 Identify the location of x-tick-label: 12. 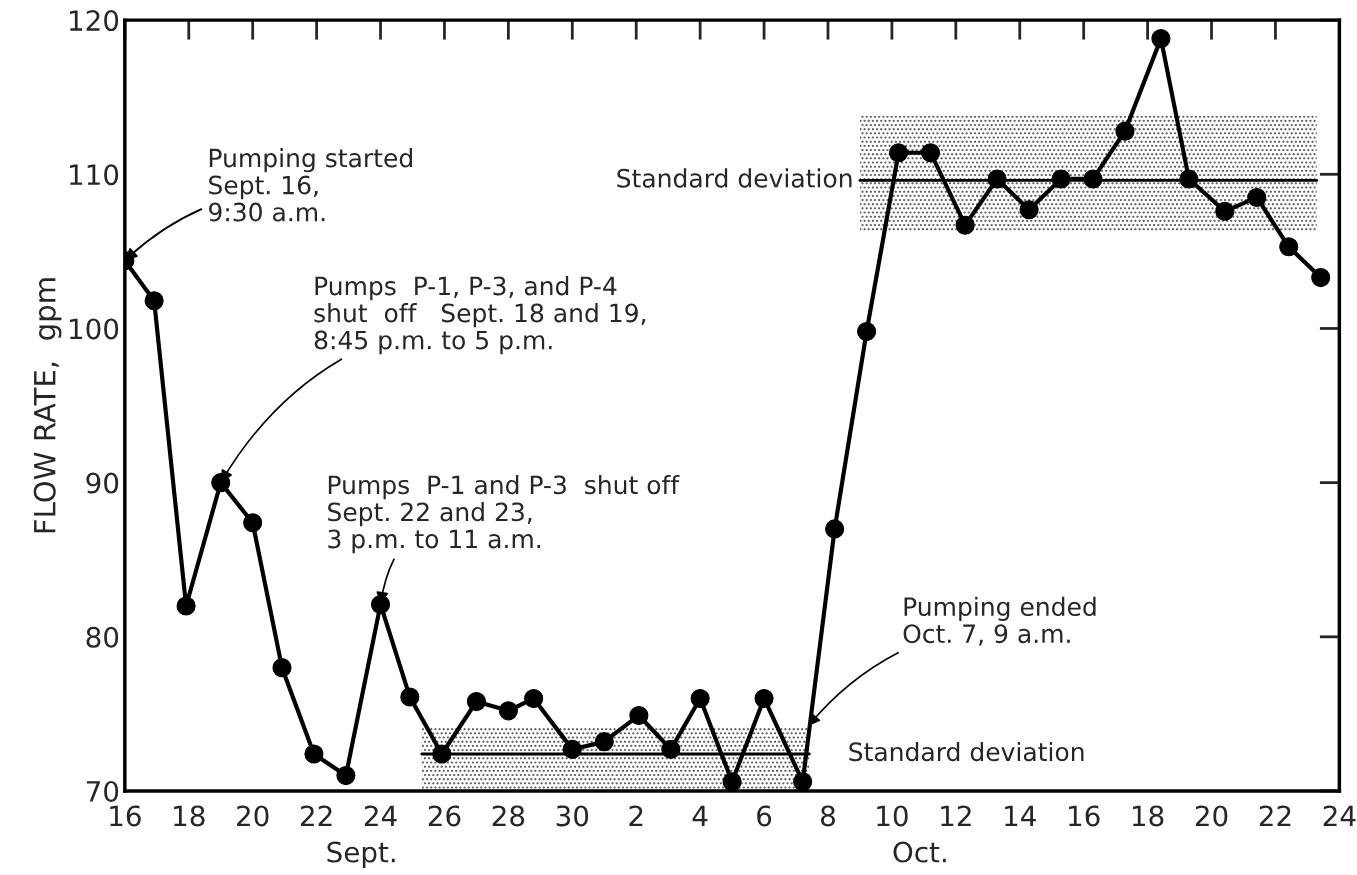
(956, 815).